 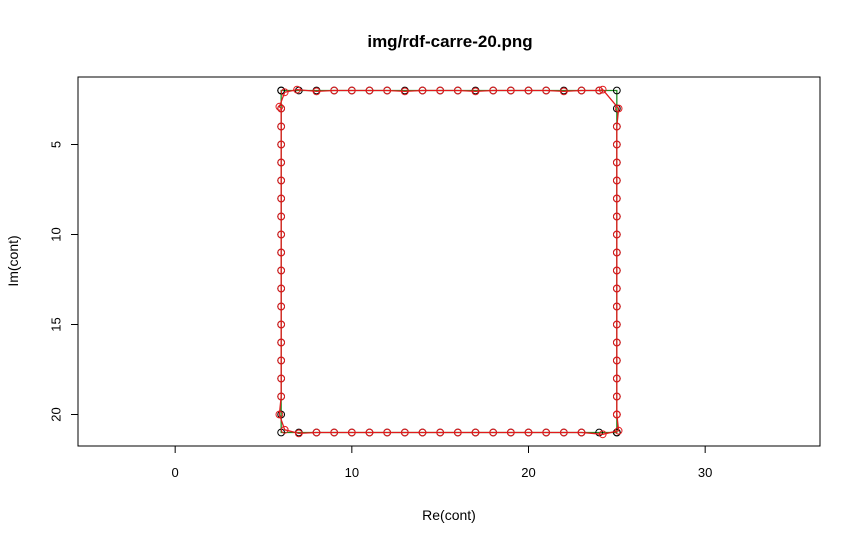 What do you see at coordinates (56, 324) in the screenshot?
I see `y-tick-label: 15` at bounding box center [56, 324].